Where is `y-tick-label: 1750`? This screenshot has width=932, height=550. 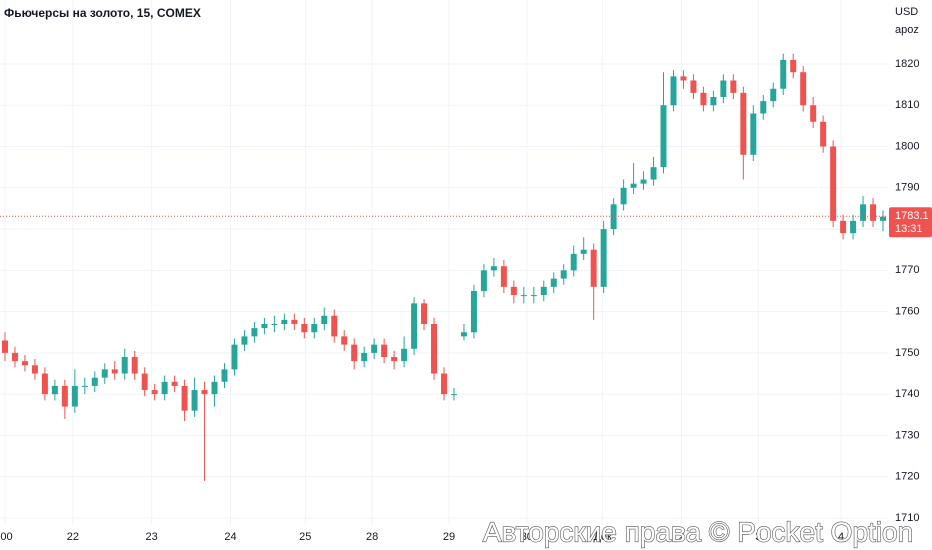
y-tick-label: 1750 is located at coordinates (907, 353).